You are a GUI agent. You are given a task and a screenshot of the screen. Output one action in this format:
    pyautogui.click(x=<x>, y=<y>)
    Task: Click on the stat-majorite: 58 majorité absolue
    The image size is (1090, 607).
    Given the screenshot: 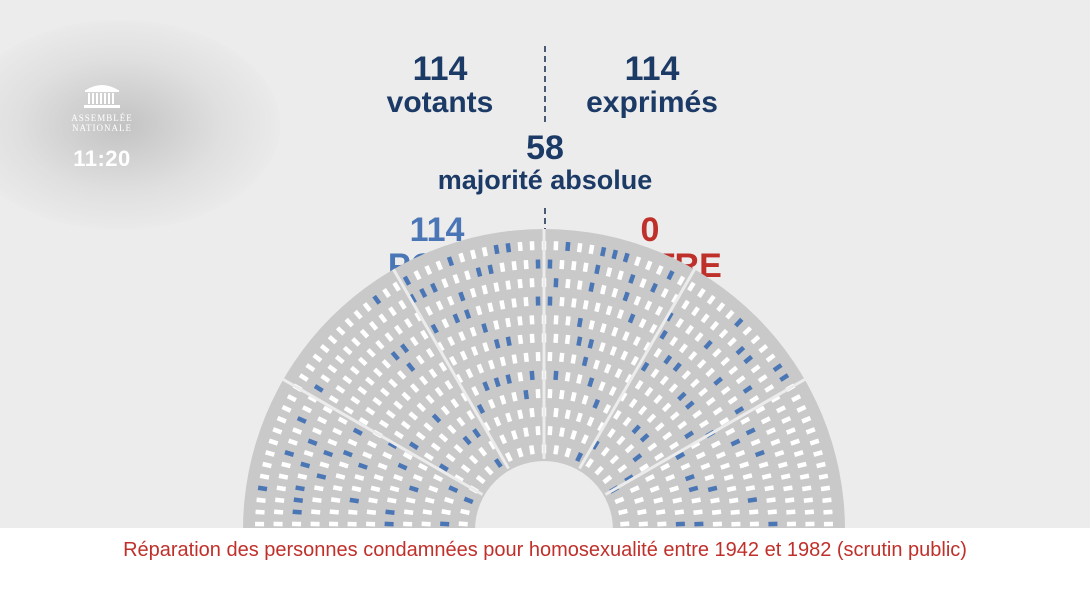 What is the action you would take?
    pyautogui.click(x=545, y=162)
    